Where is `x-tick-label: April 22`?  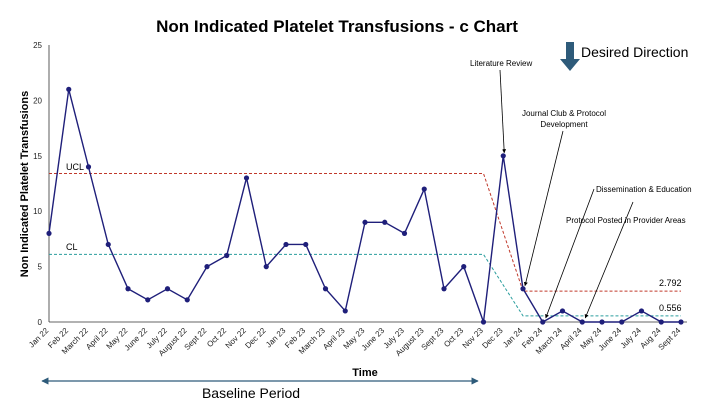
x-tick-label: April 22 is located at coordinates (97, 339).